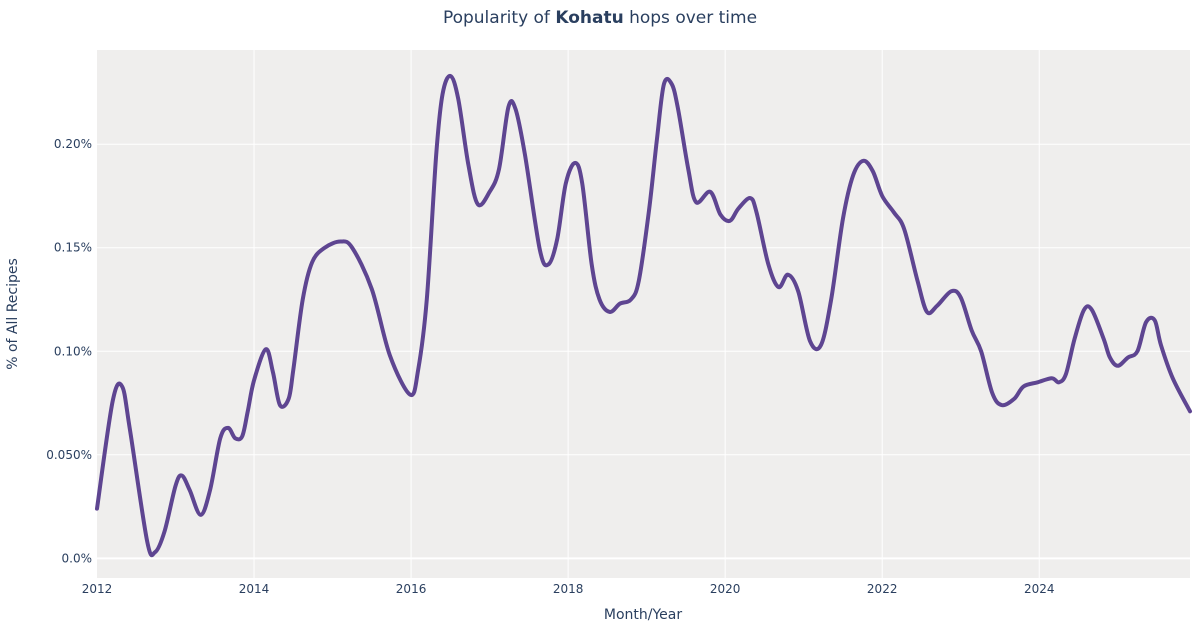 The width and height of the screenshot is (1200, 630). I want to click on x-tick-label: 2012, so click(97, 589).